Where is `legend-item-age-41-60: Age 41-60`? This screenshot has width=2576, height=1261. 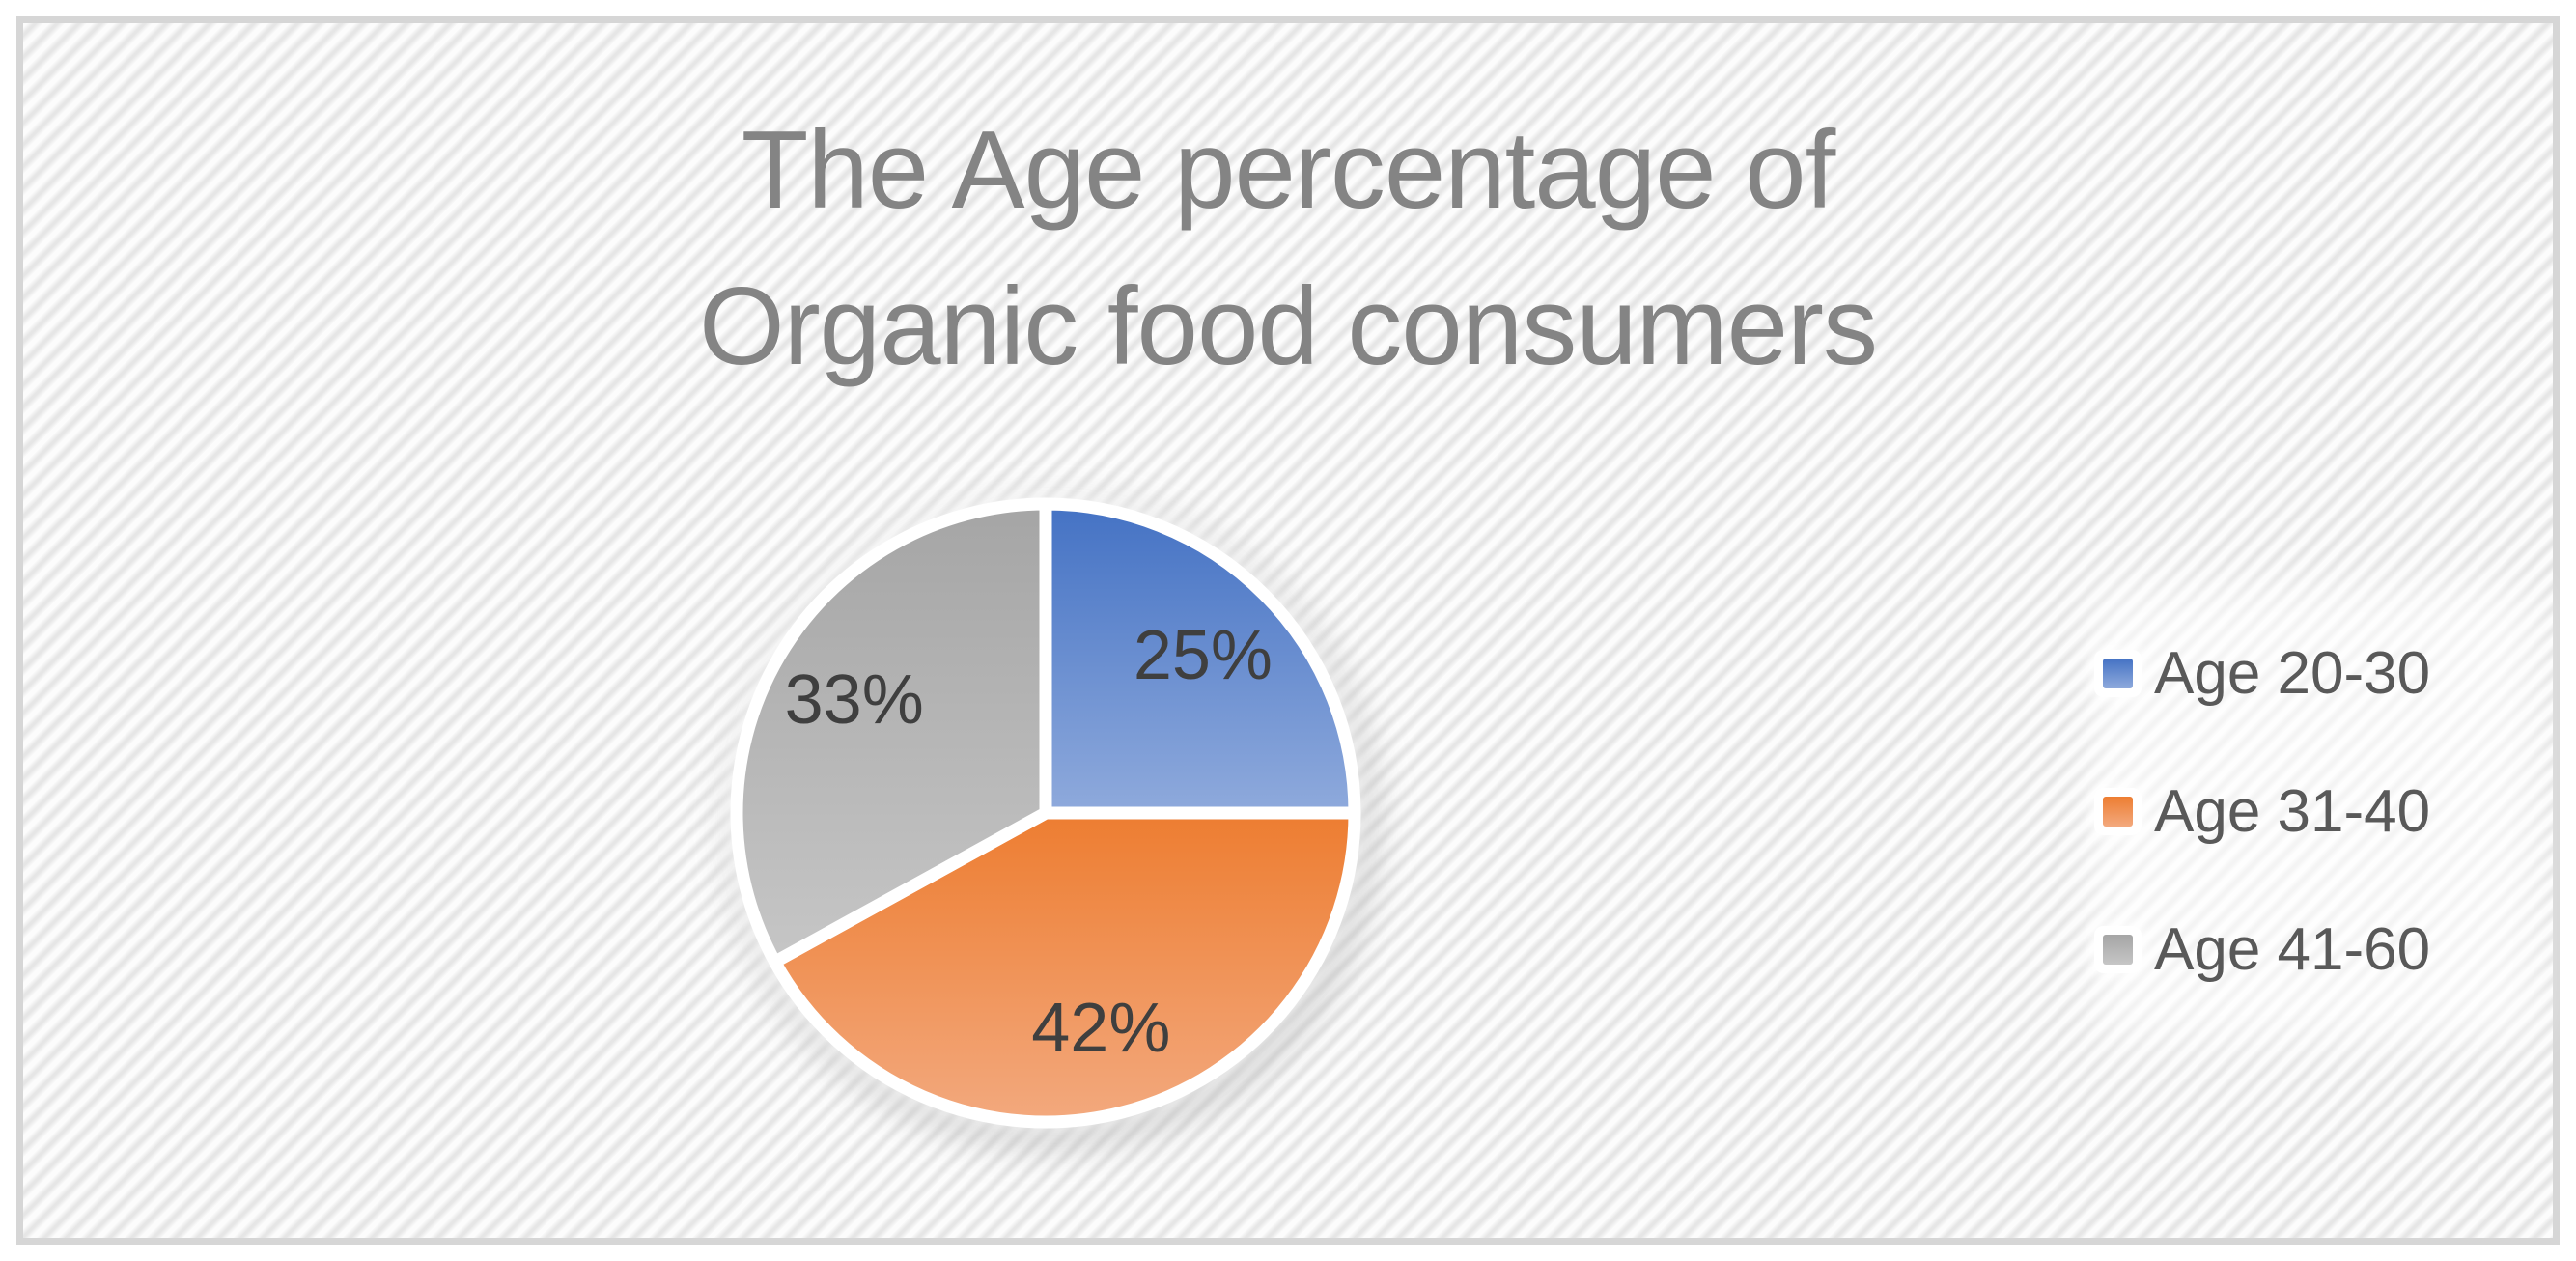 legend-item-age-41-60: Age 41-60 is located at coordinates (2267, 950).